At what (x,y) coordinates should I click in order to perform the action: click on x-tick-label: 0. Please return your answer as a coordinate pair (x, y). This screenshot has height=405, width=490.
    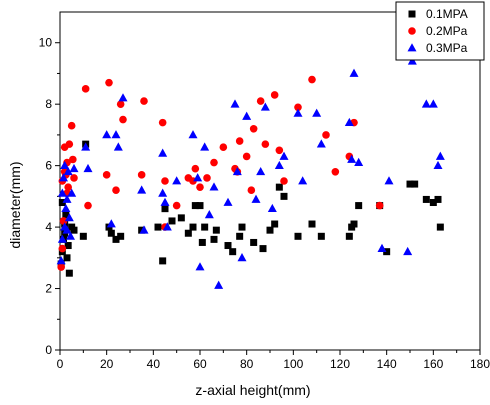
    Looking at the image, I should click on (60, 364).